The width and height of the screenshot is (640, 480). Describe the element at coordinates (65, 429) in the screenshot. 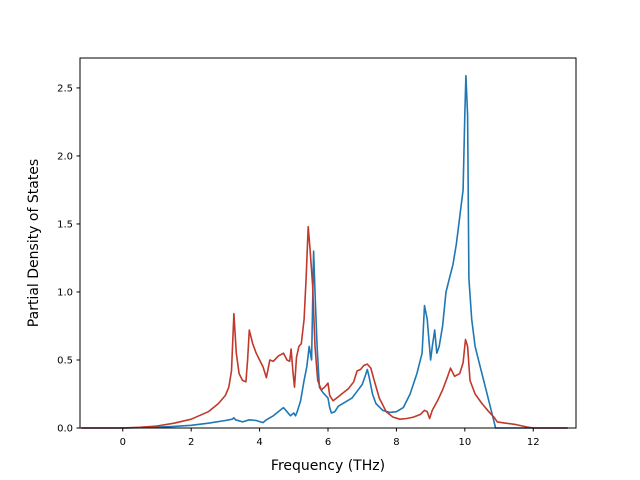

I see `y-tick-label: 0.0` at that location.